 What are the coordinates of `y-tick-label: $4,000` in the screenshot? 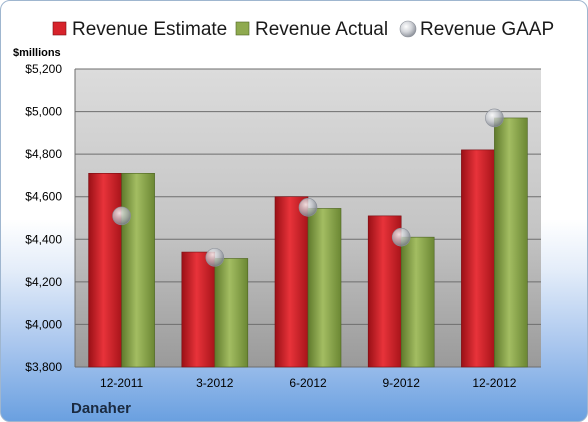 It's located at (43, 324).